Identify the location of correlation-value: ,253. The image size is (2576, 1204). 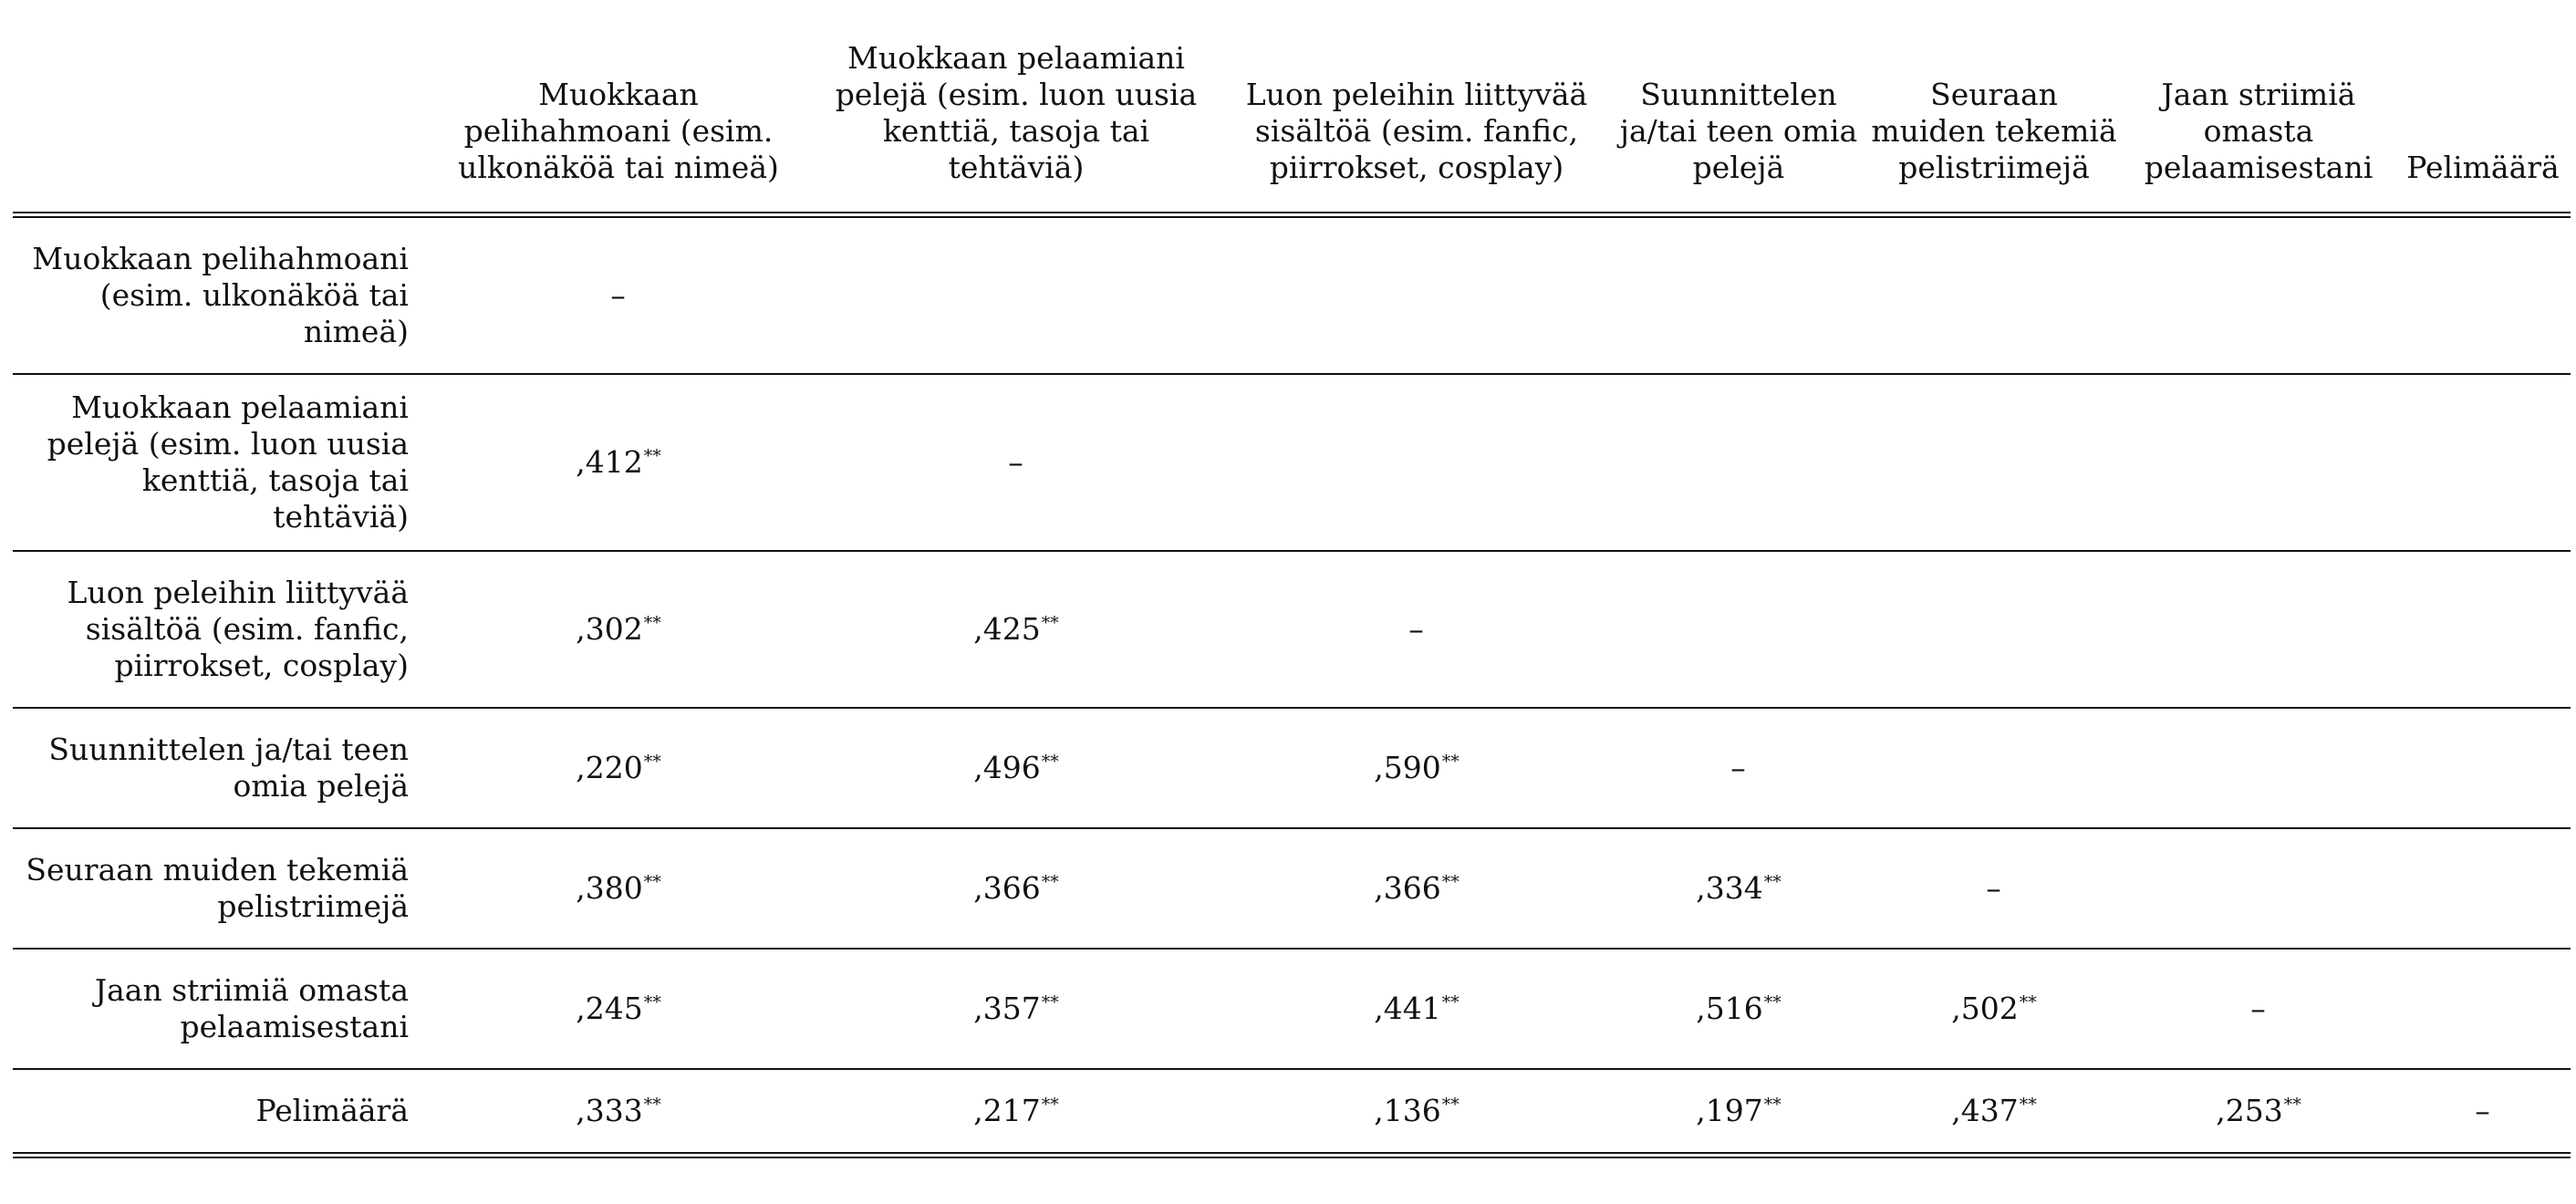
(2249, 1110).